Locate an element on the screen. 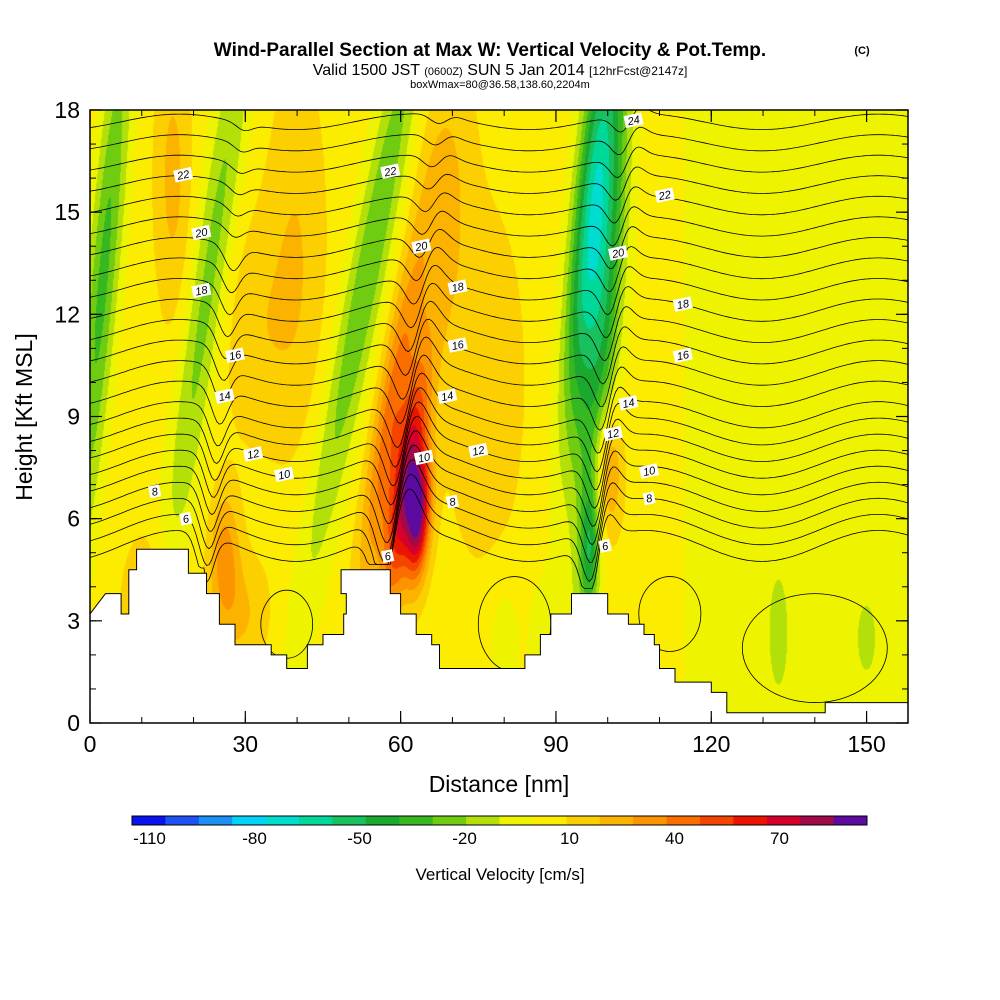 This screenshot has width=1000, height=1000. colorbar-tick-label: 70 is located at coordinates (779, 838).